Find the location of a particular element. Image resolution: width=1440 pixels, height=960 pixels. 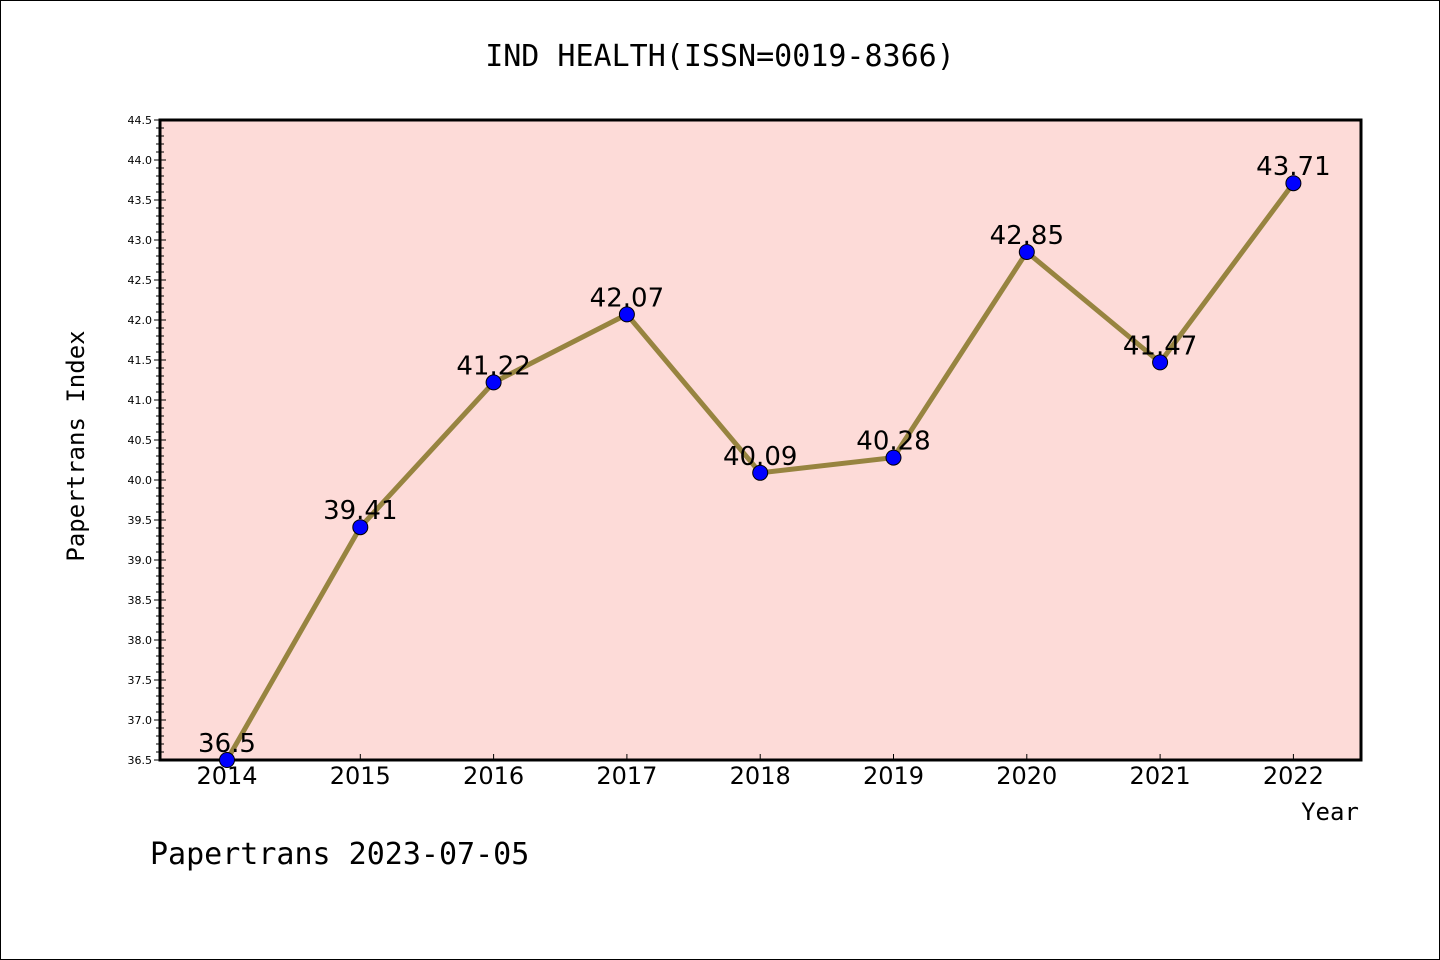

y-tick-label: 37.5 is located at coordinates (140, 680).